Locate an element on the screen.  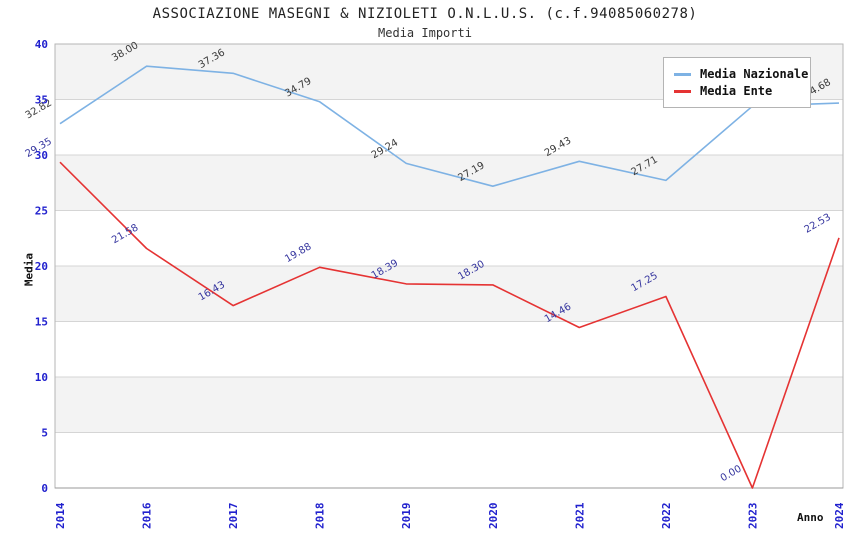
legend-label: Media Nazionale is located at coordinates (754, 74).